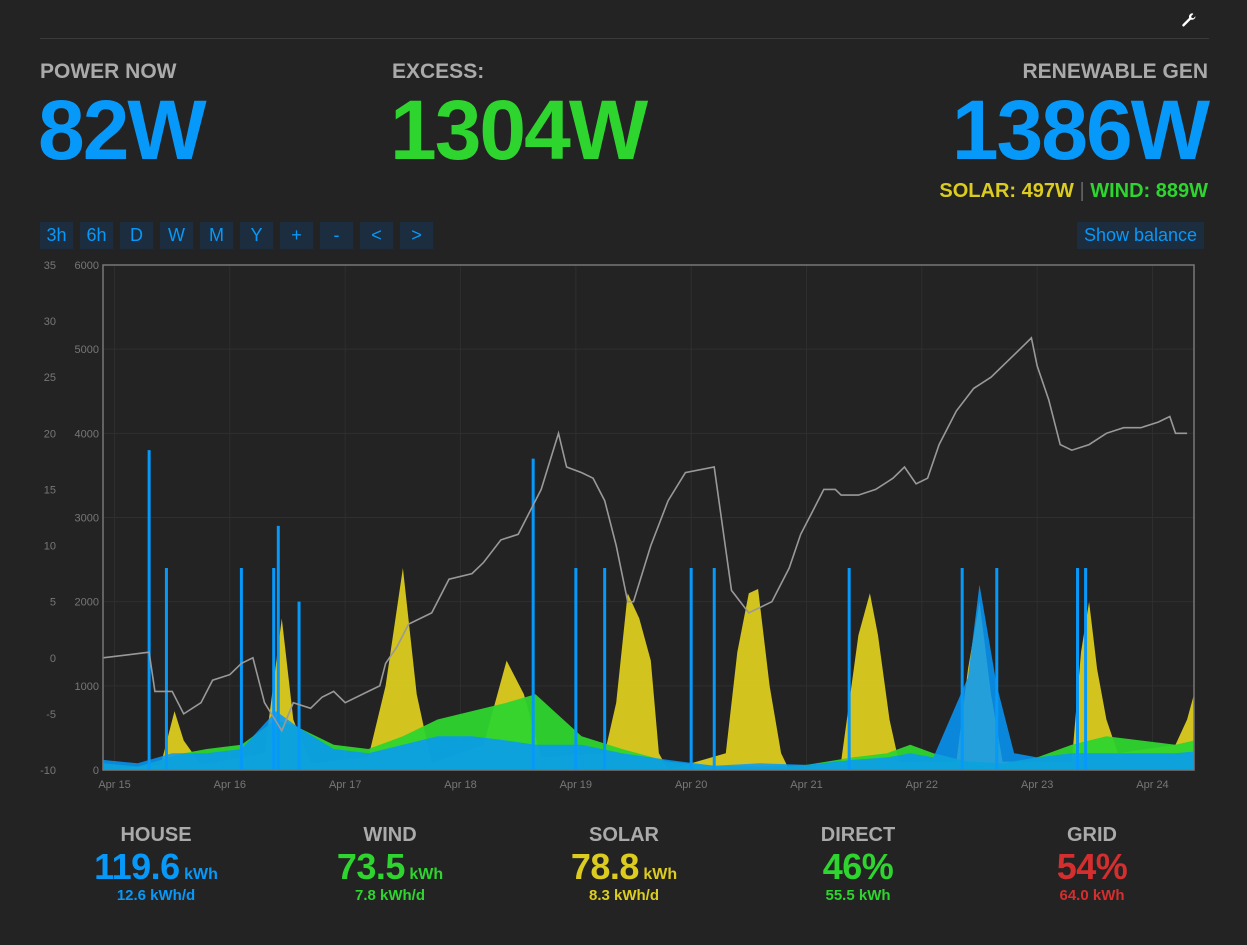 This screenshot has width=1247, height=945. Describe the element at coordinates (623, 895) in the screenshot. I see `summary-solar-daily: 8.3 kWh/d` at that location.